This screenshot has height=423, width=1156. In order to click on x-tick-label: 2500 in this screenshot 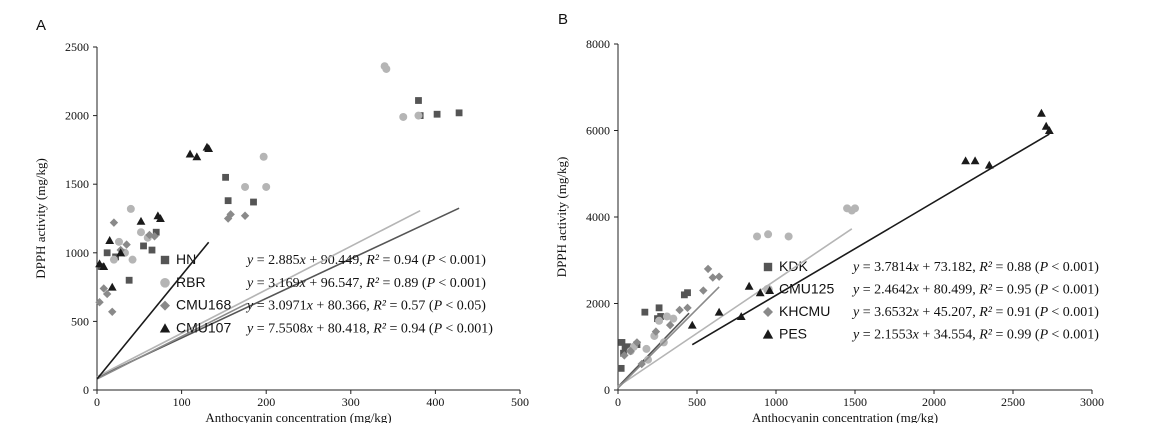, I will do `click(1013, 402)`.